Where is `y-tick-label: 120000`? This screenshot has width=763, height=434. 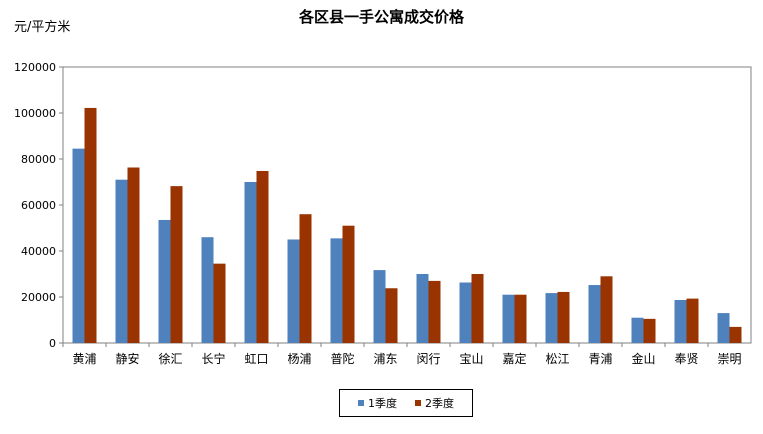
y-tick-label: 120000 is located at coordinates (35, 67).